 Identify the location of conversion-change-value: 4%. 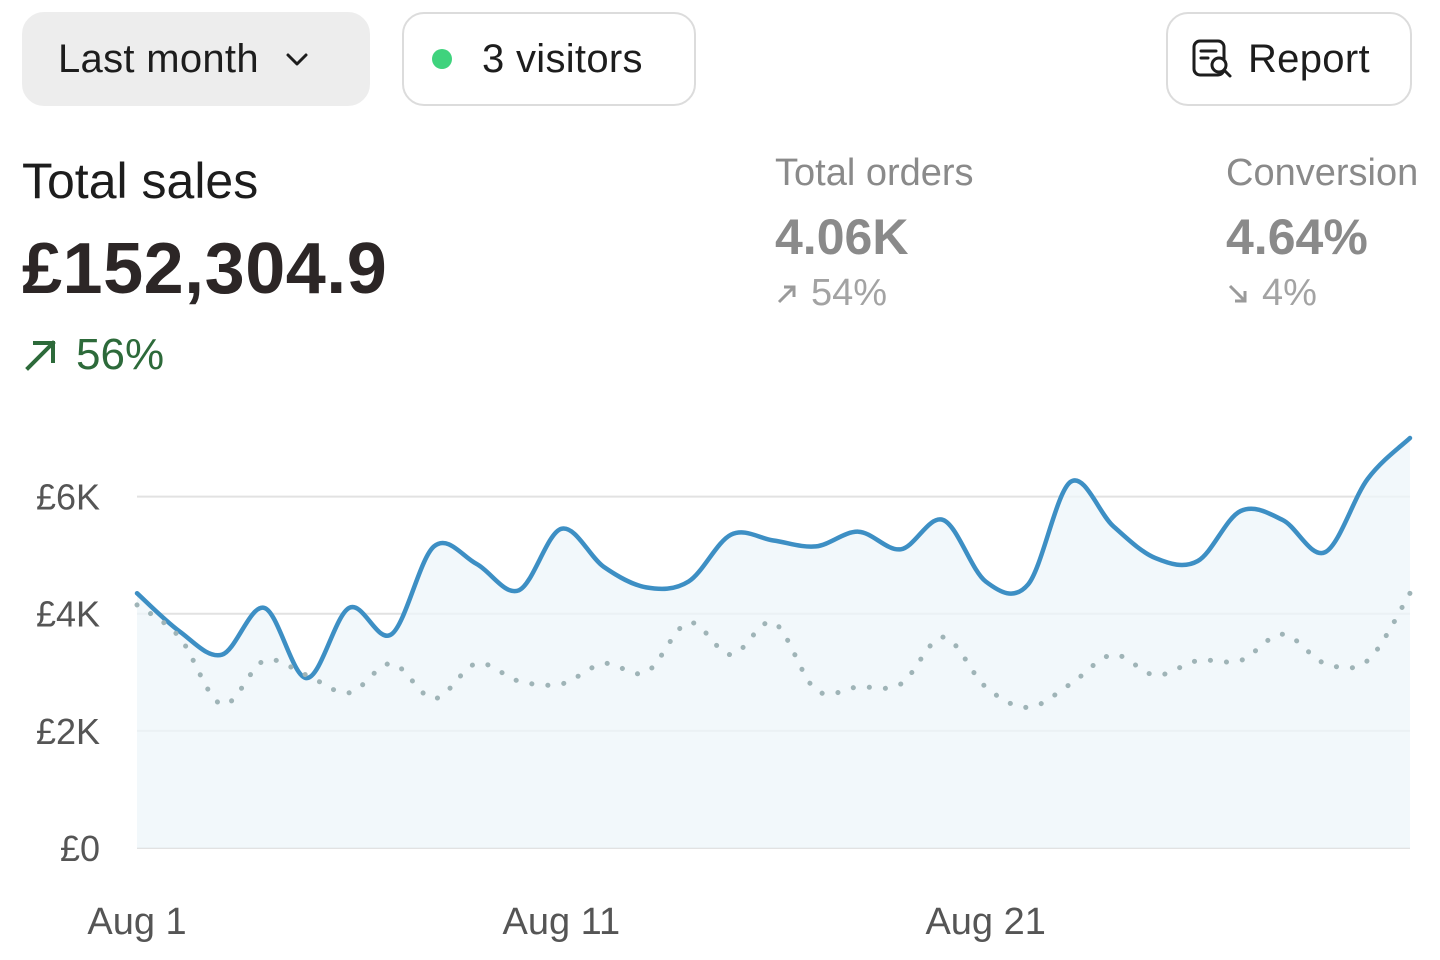
(1289, 293).